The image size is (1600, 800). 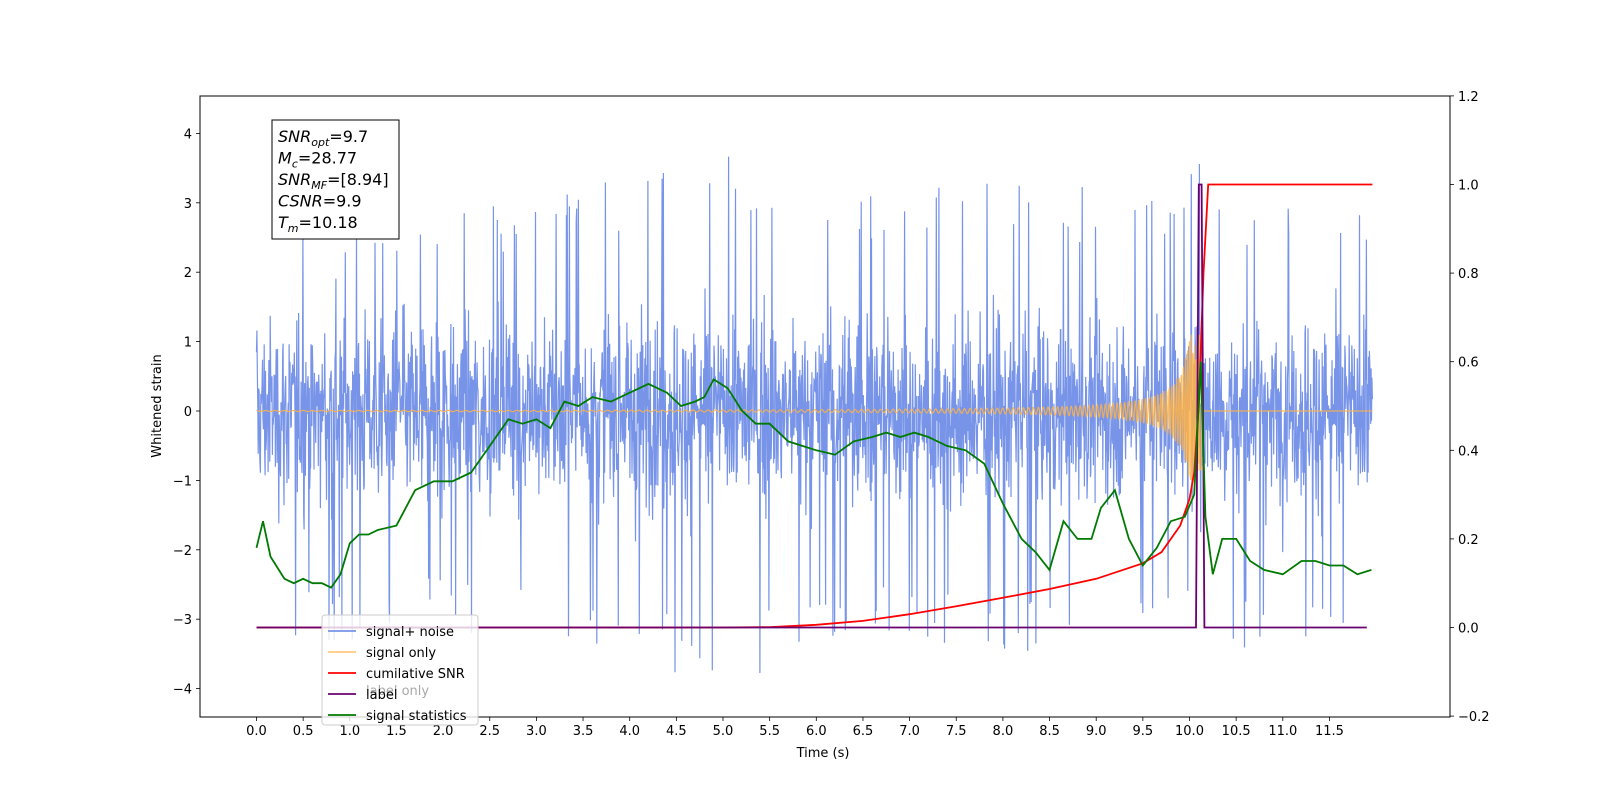 What do you see at coordinates (188, 273) in the screenshot?
I see `y-left-tick-label: 2` at bounding box center [188, 273].